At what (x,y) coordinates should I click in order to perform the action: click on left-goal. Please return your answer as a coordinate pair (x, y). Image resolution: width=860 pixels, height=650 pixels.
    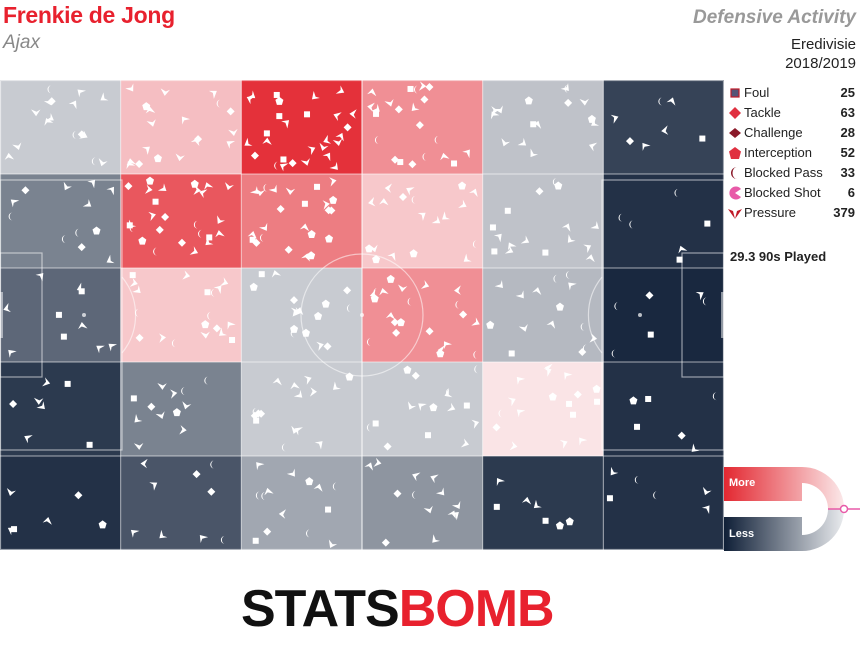
    Looking at the image, I should click on (1, 315).